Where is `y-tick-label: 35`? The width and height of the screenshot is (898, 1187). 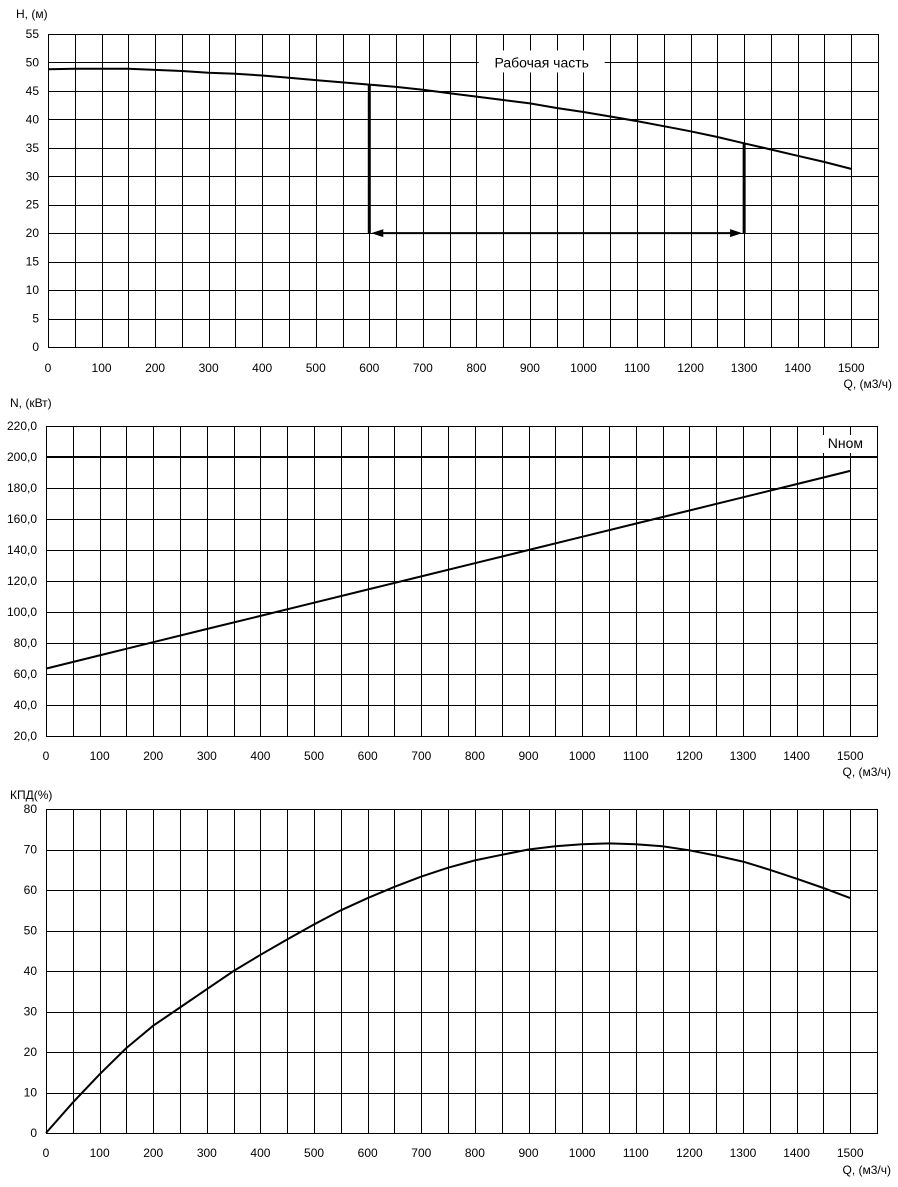 y-tick-label: 35 is located at coordinates (33, 148).